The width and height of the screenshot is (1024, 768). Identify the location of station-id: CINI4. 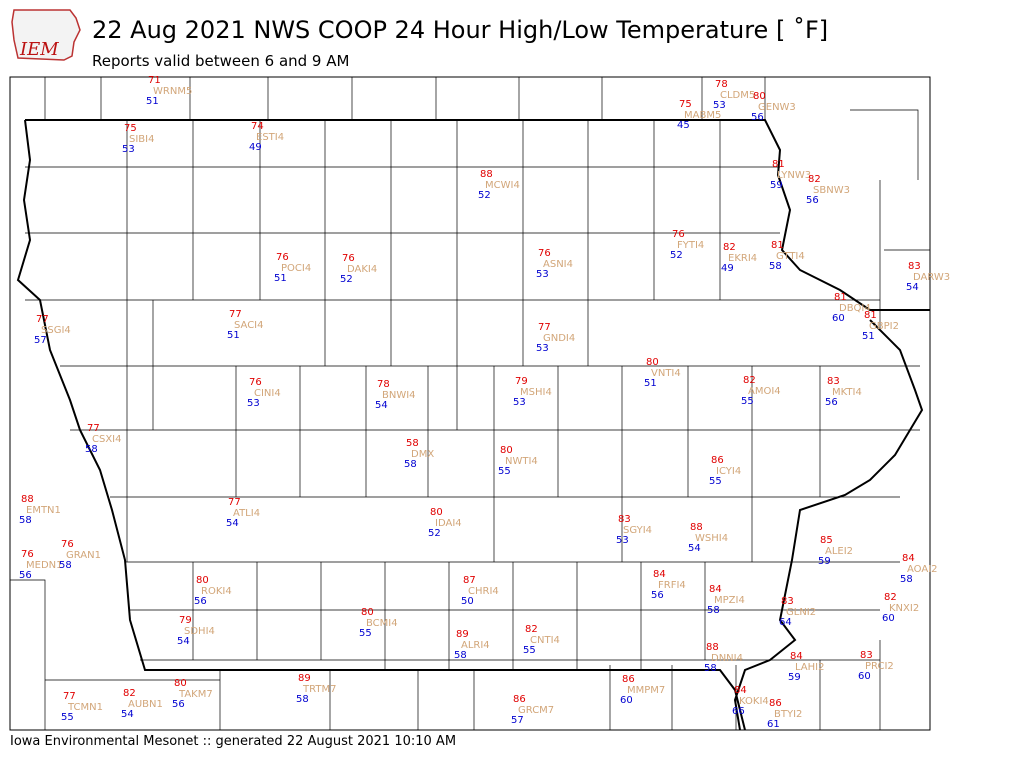
(267, 393).